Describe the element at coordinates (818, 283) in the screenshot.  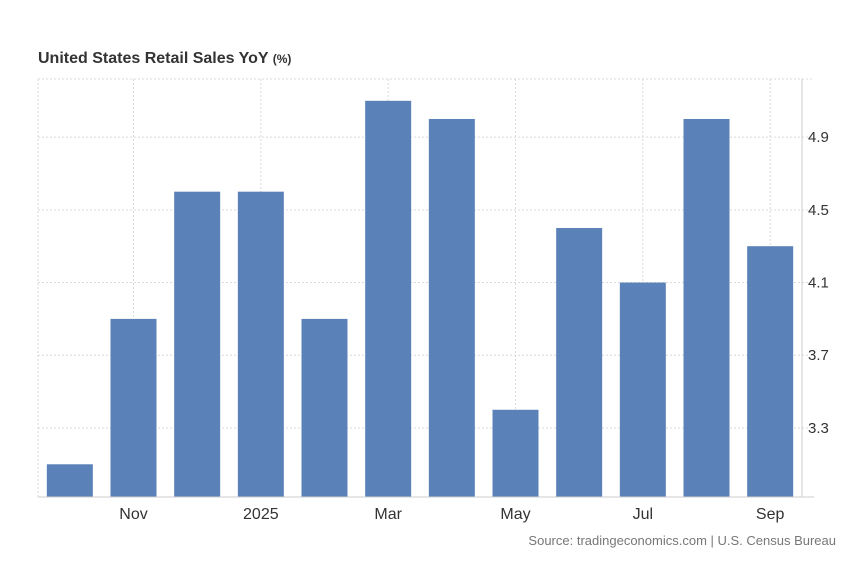
I see `y-tick-label: 4.1` at that location.